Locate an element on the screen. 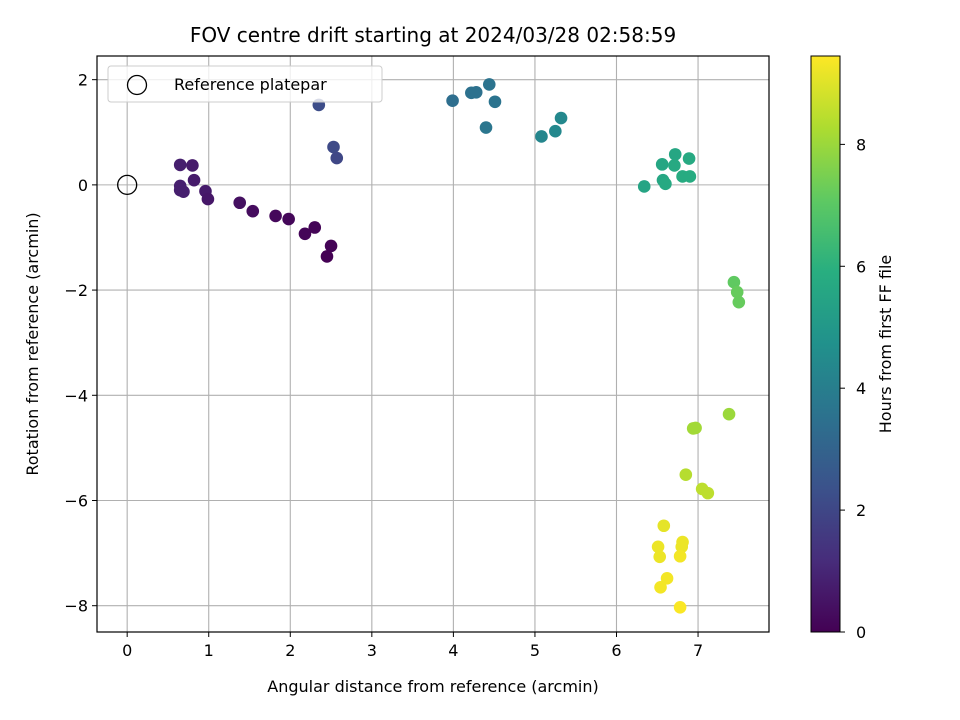 The width and height of the screenshot is (960, 720). colorbar-label: Hours from first FF file is located at coordinates (885, 344).